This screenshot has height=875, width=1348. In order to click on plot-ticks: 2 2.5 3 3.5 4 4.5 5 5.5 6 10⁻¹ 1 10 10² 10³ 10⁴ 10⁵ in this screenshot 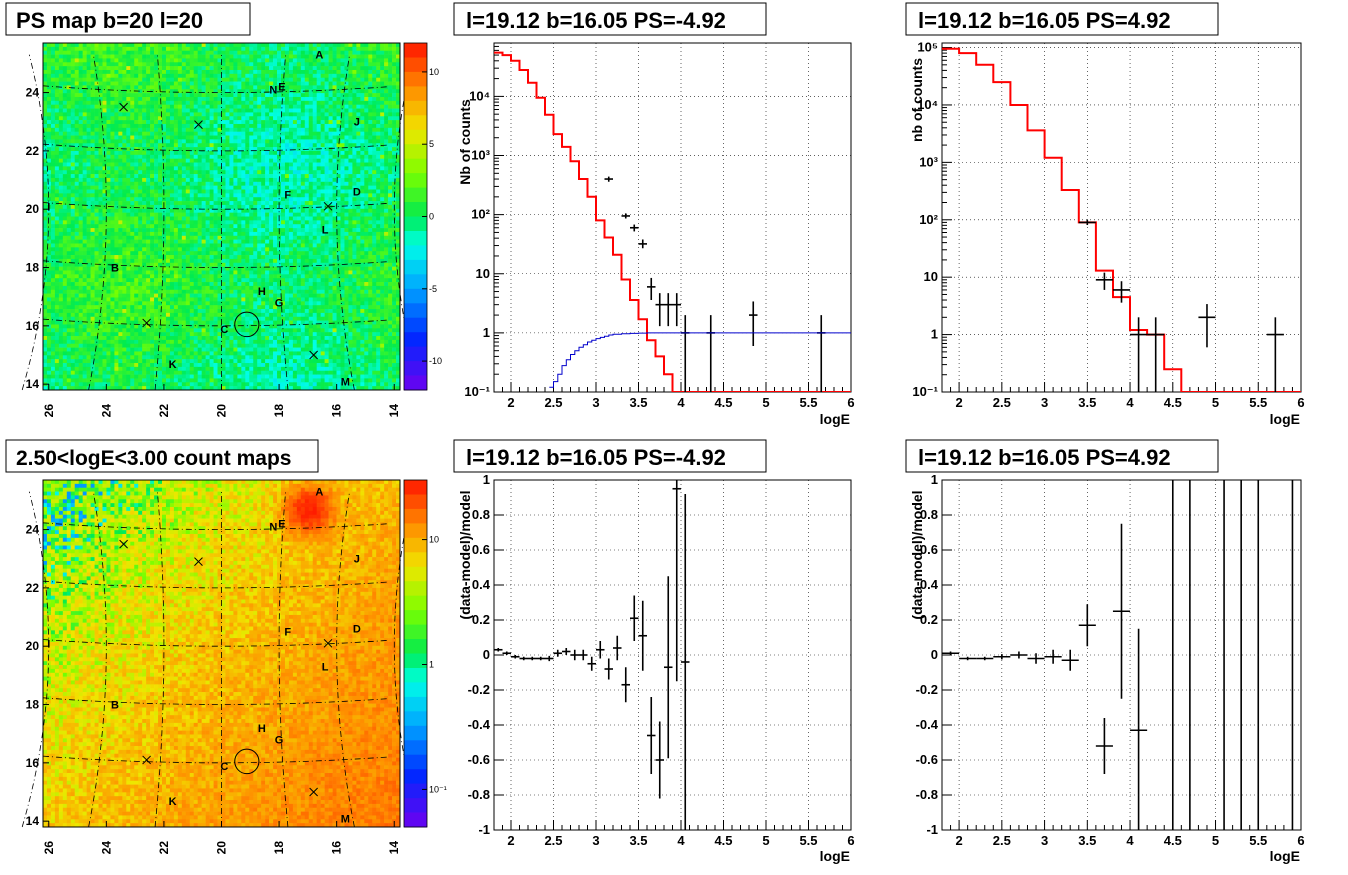, I will do `click(1108, 225)`.